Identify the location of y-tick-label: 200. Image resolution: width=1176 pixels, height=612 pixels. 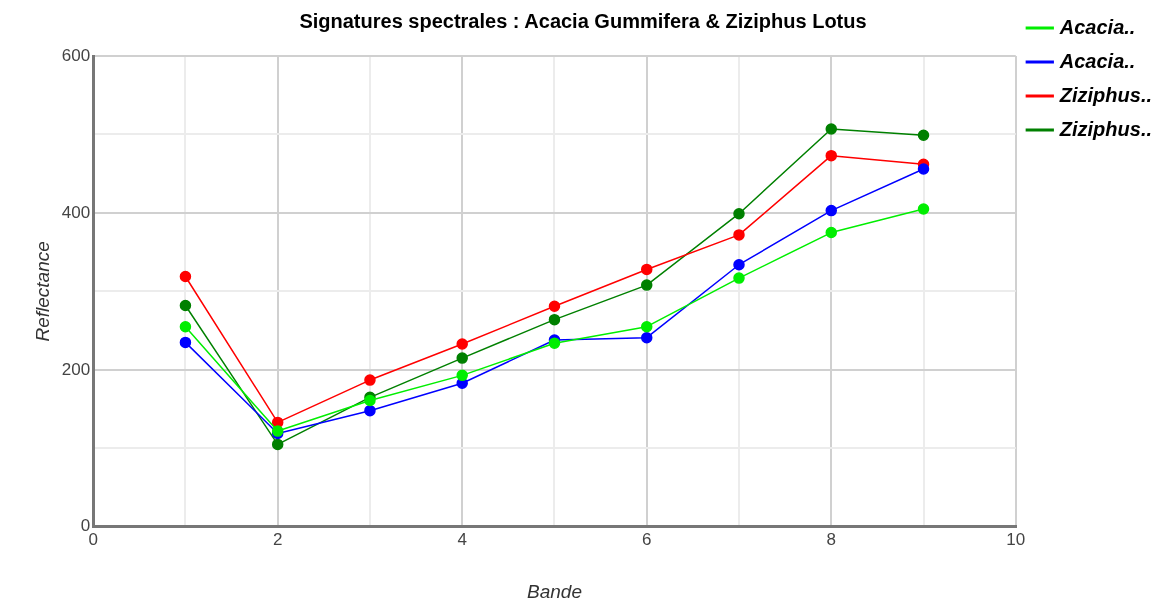
(76, 369).